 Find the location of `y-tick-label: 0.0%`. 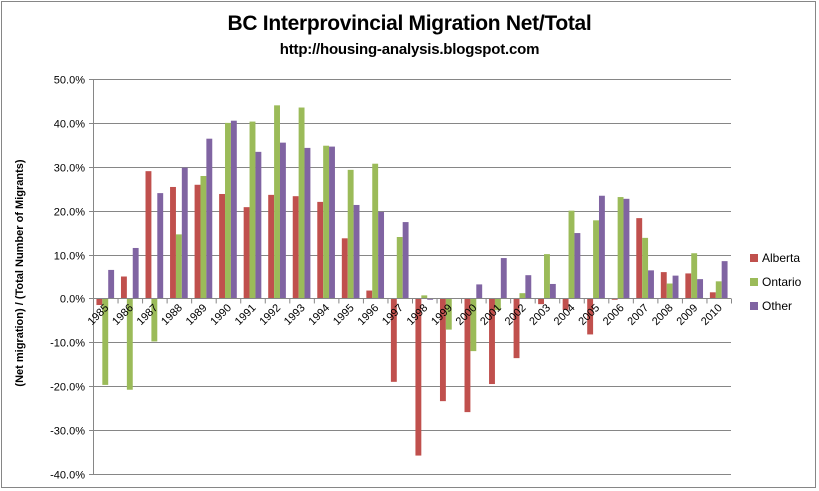

y-tick-label: 0.0% is located at coordinates (72, 300).